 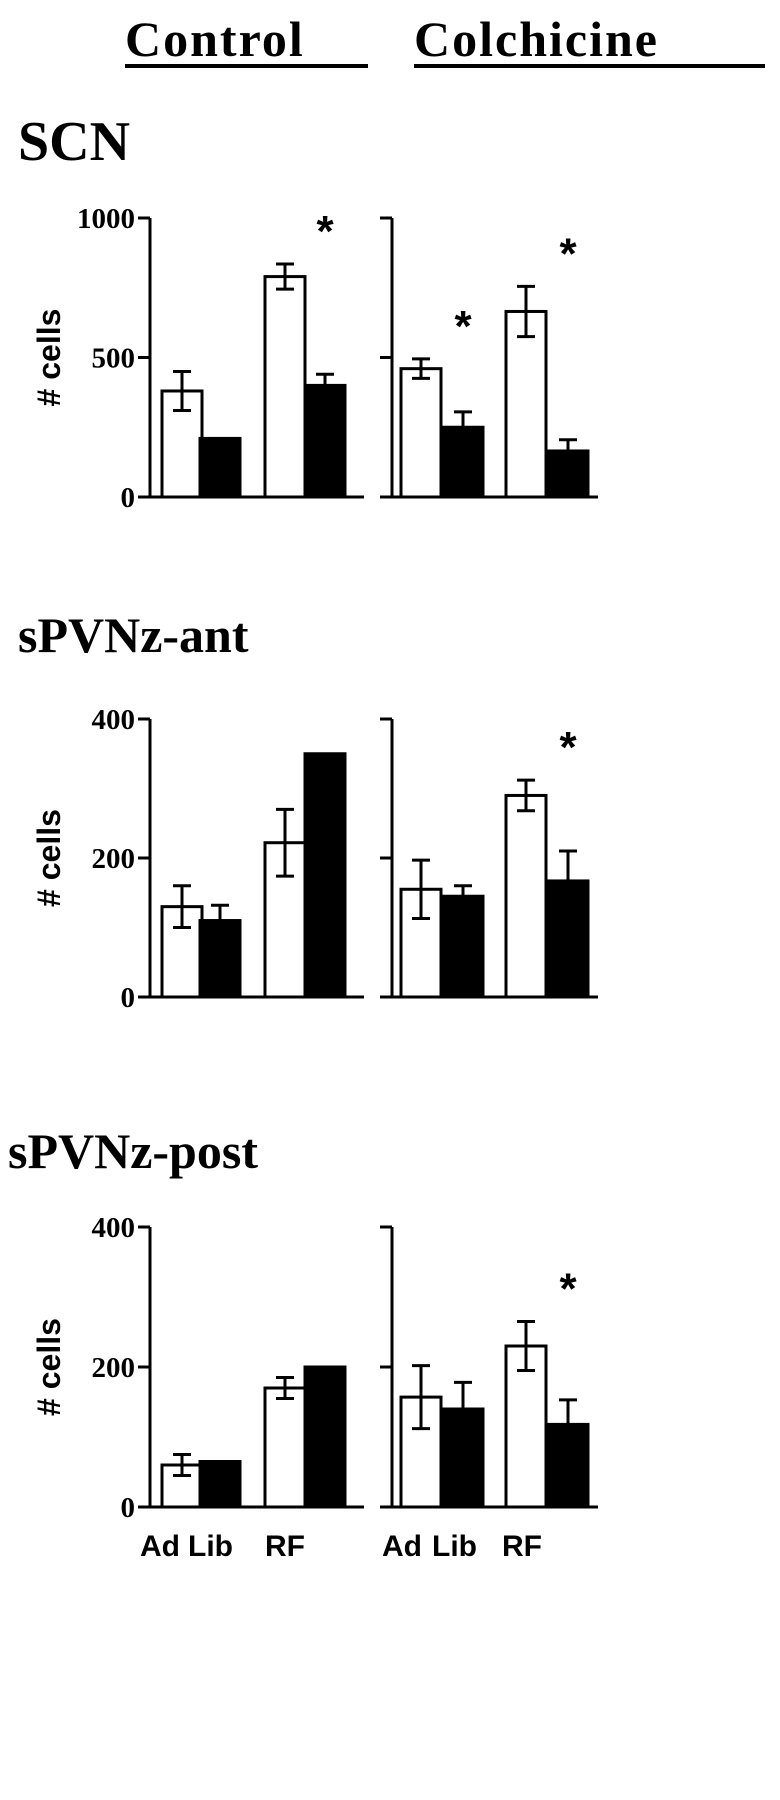 I want to click on chart-title: sPVNz-post, so click(x=133, y=1151).